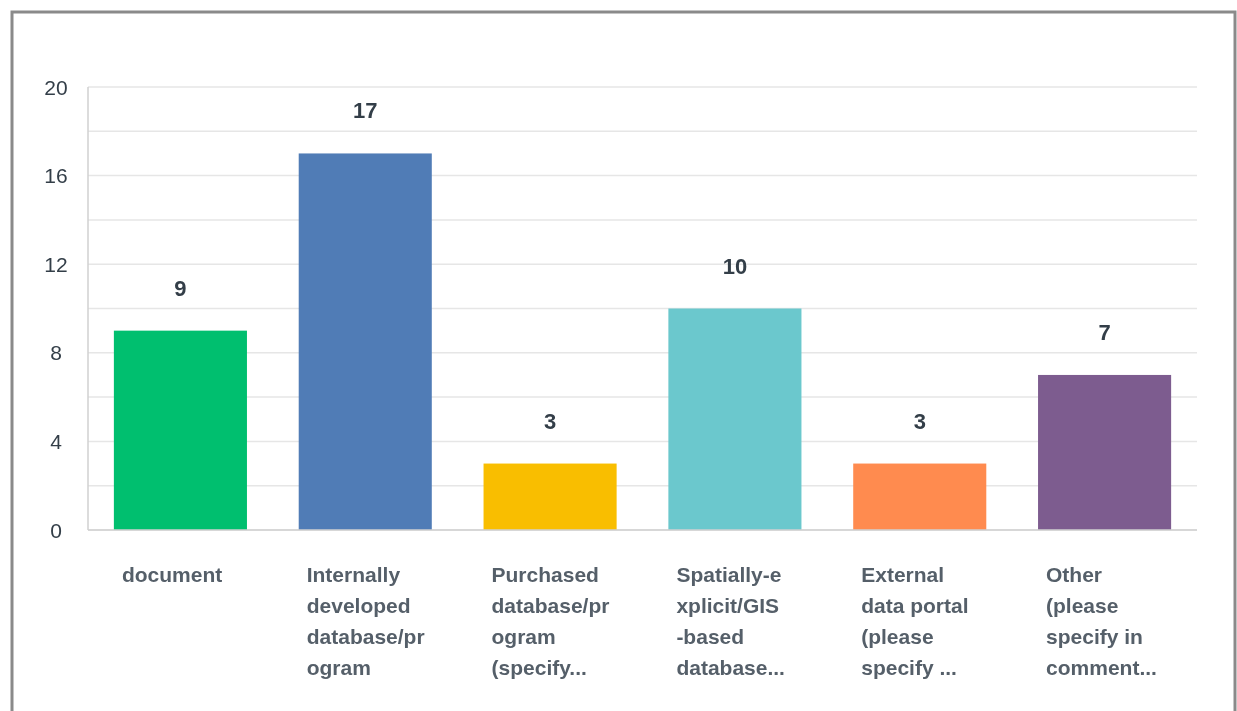 Image resolution: width=1237 pixels, height=711 pixels. Describe the element at coordinates (365, 621) in the screenshot. I see `x-tick-label: Internally developed database/pr ogram` at that location.